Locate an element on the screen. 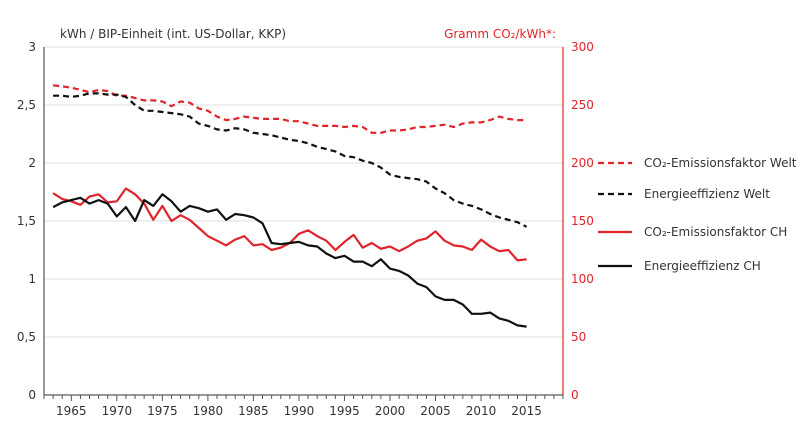 The height and width of the screenshot is (441, 808). y-right-tick-label: 0 is located at coordinates (575, 395).